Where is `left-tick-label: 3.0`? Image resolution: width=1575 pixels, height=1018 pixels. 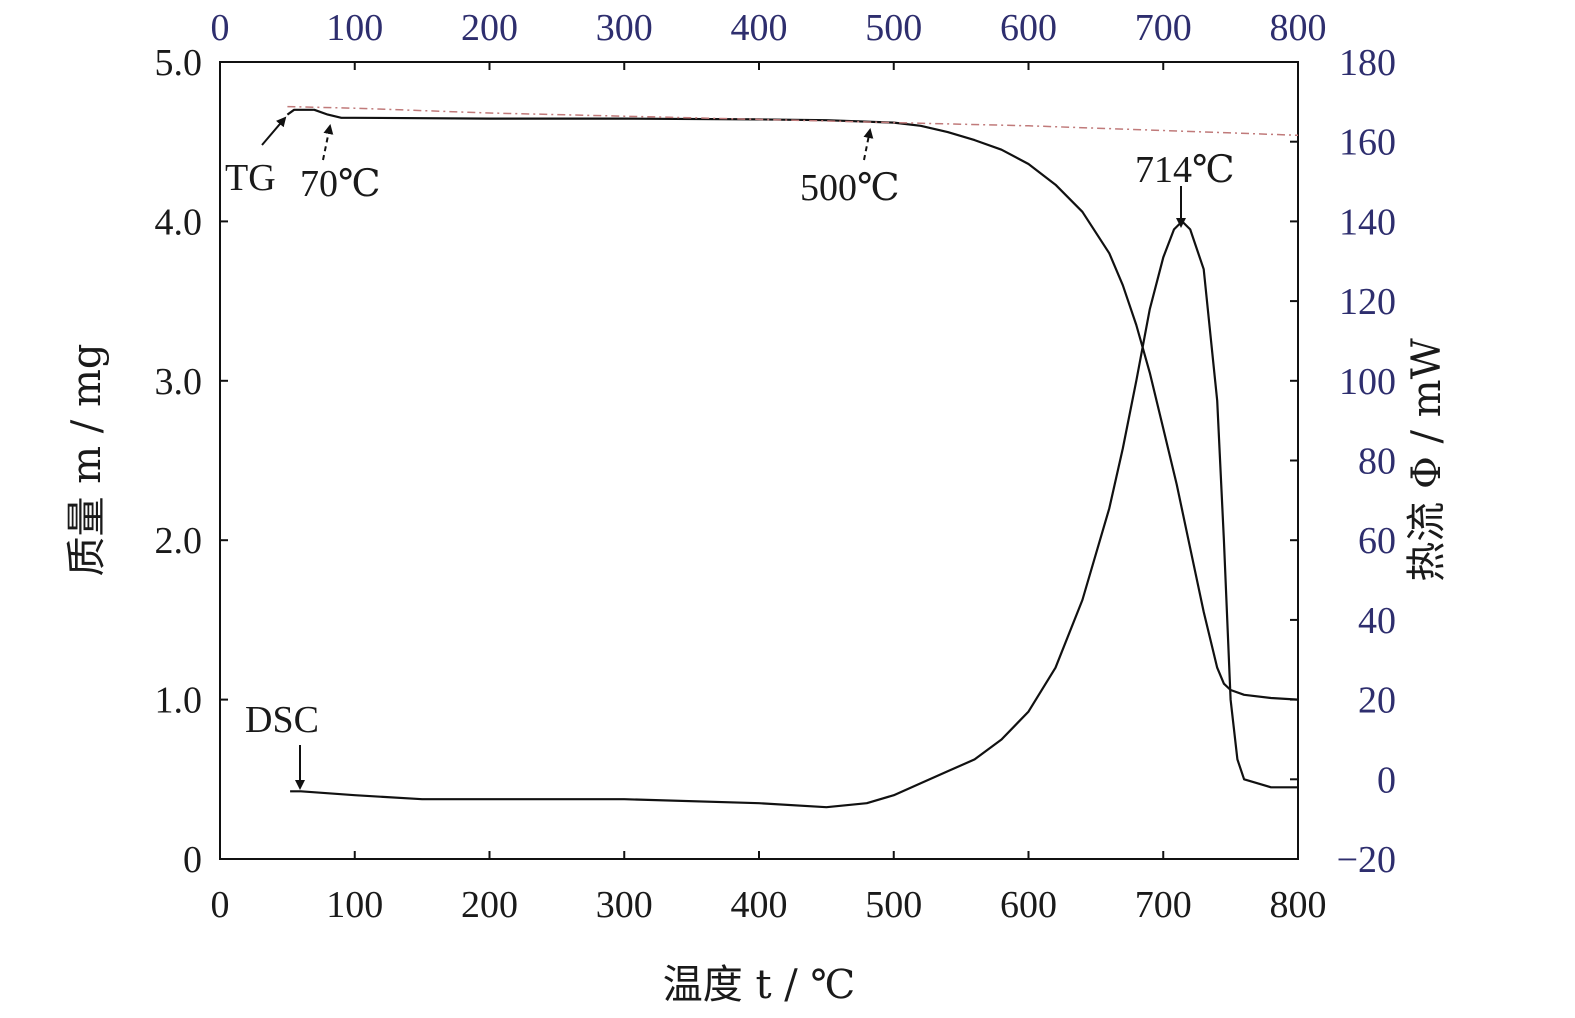 left-tick-label: 3.0 is located at coordinates (179, 382).